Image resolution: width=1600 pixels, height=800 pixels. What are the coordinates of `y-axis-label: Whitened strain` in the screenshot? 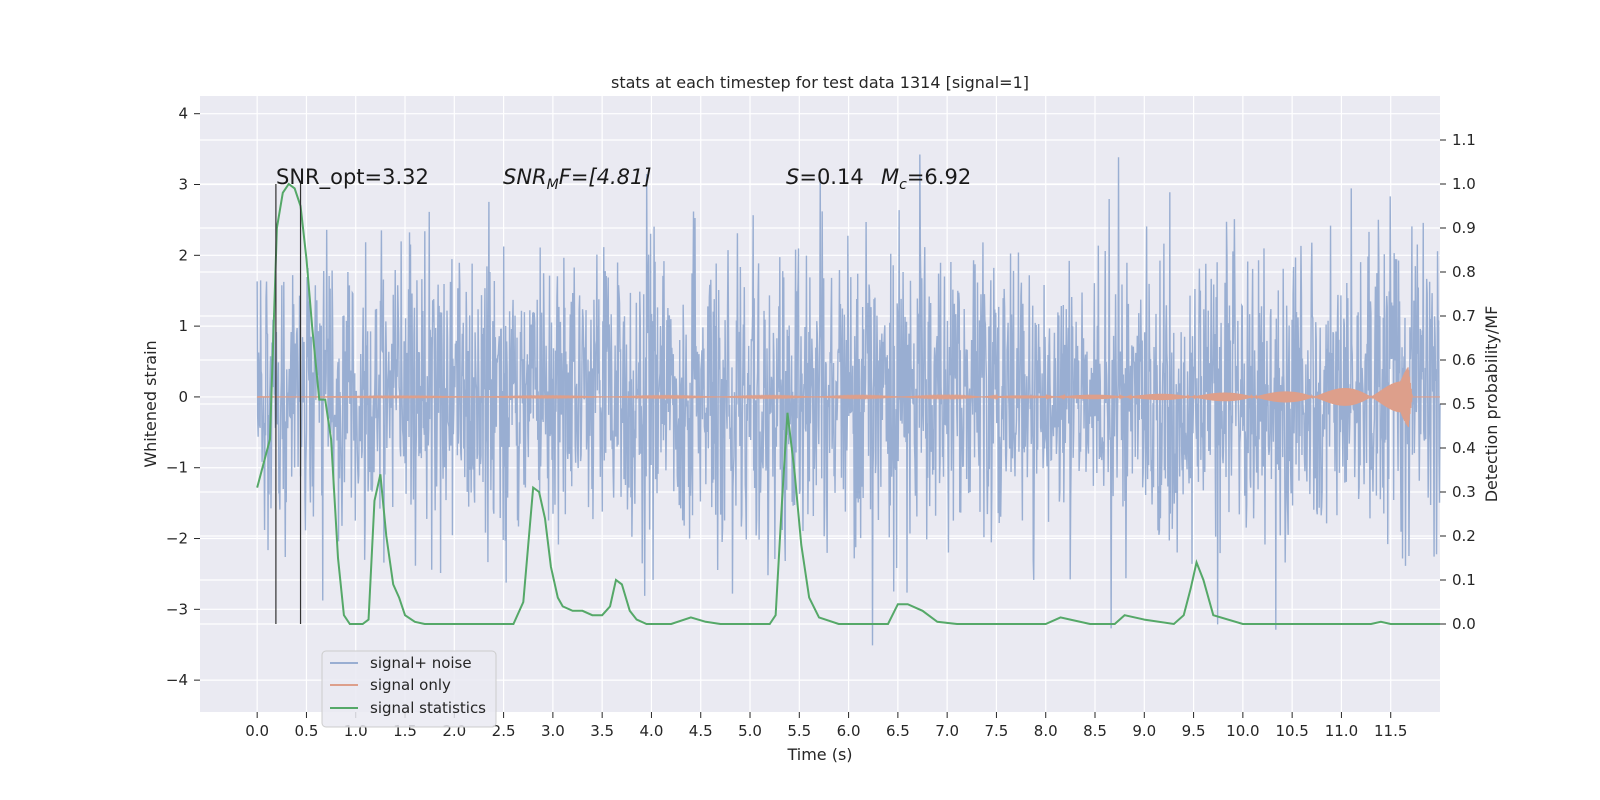 It's located at (150, 403).